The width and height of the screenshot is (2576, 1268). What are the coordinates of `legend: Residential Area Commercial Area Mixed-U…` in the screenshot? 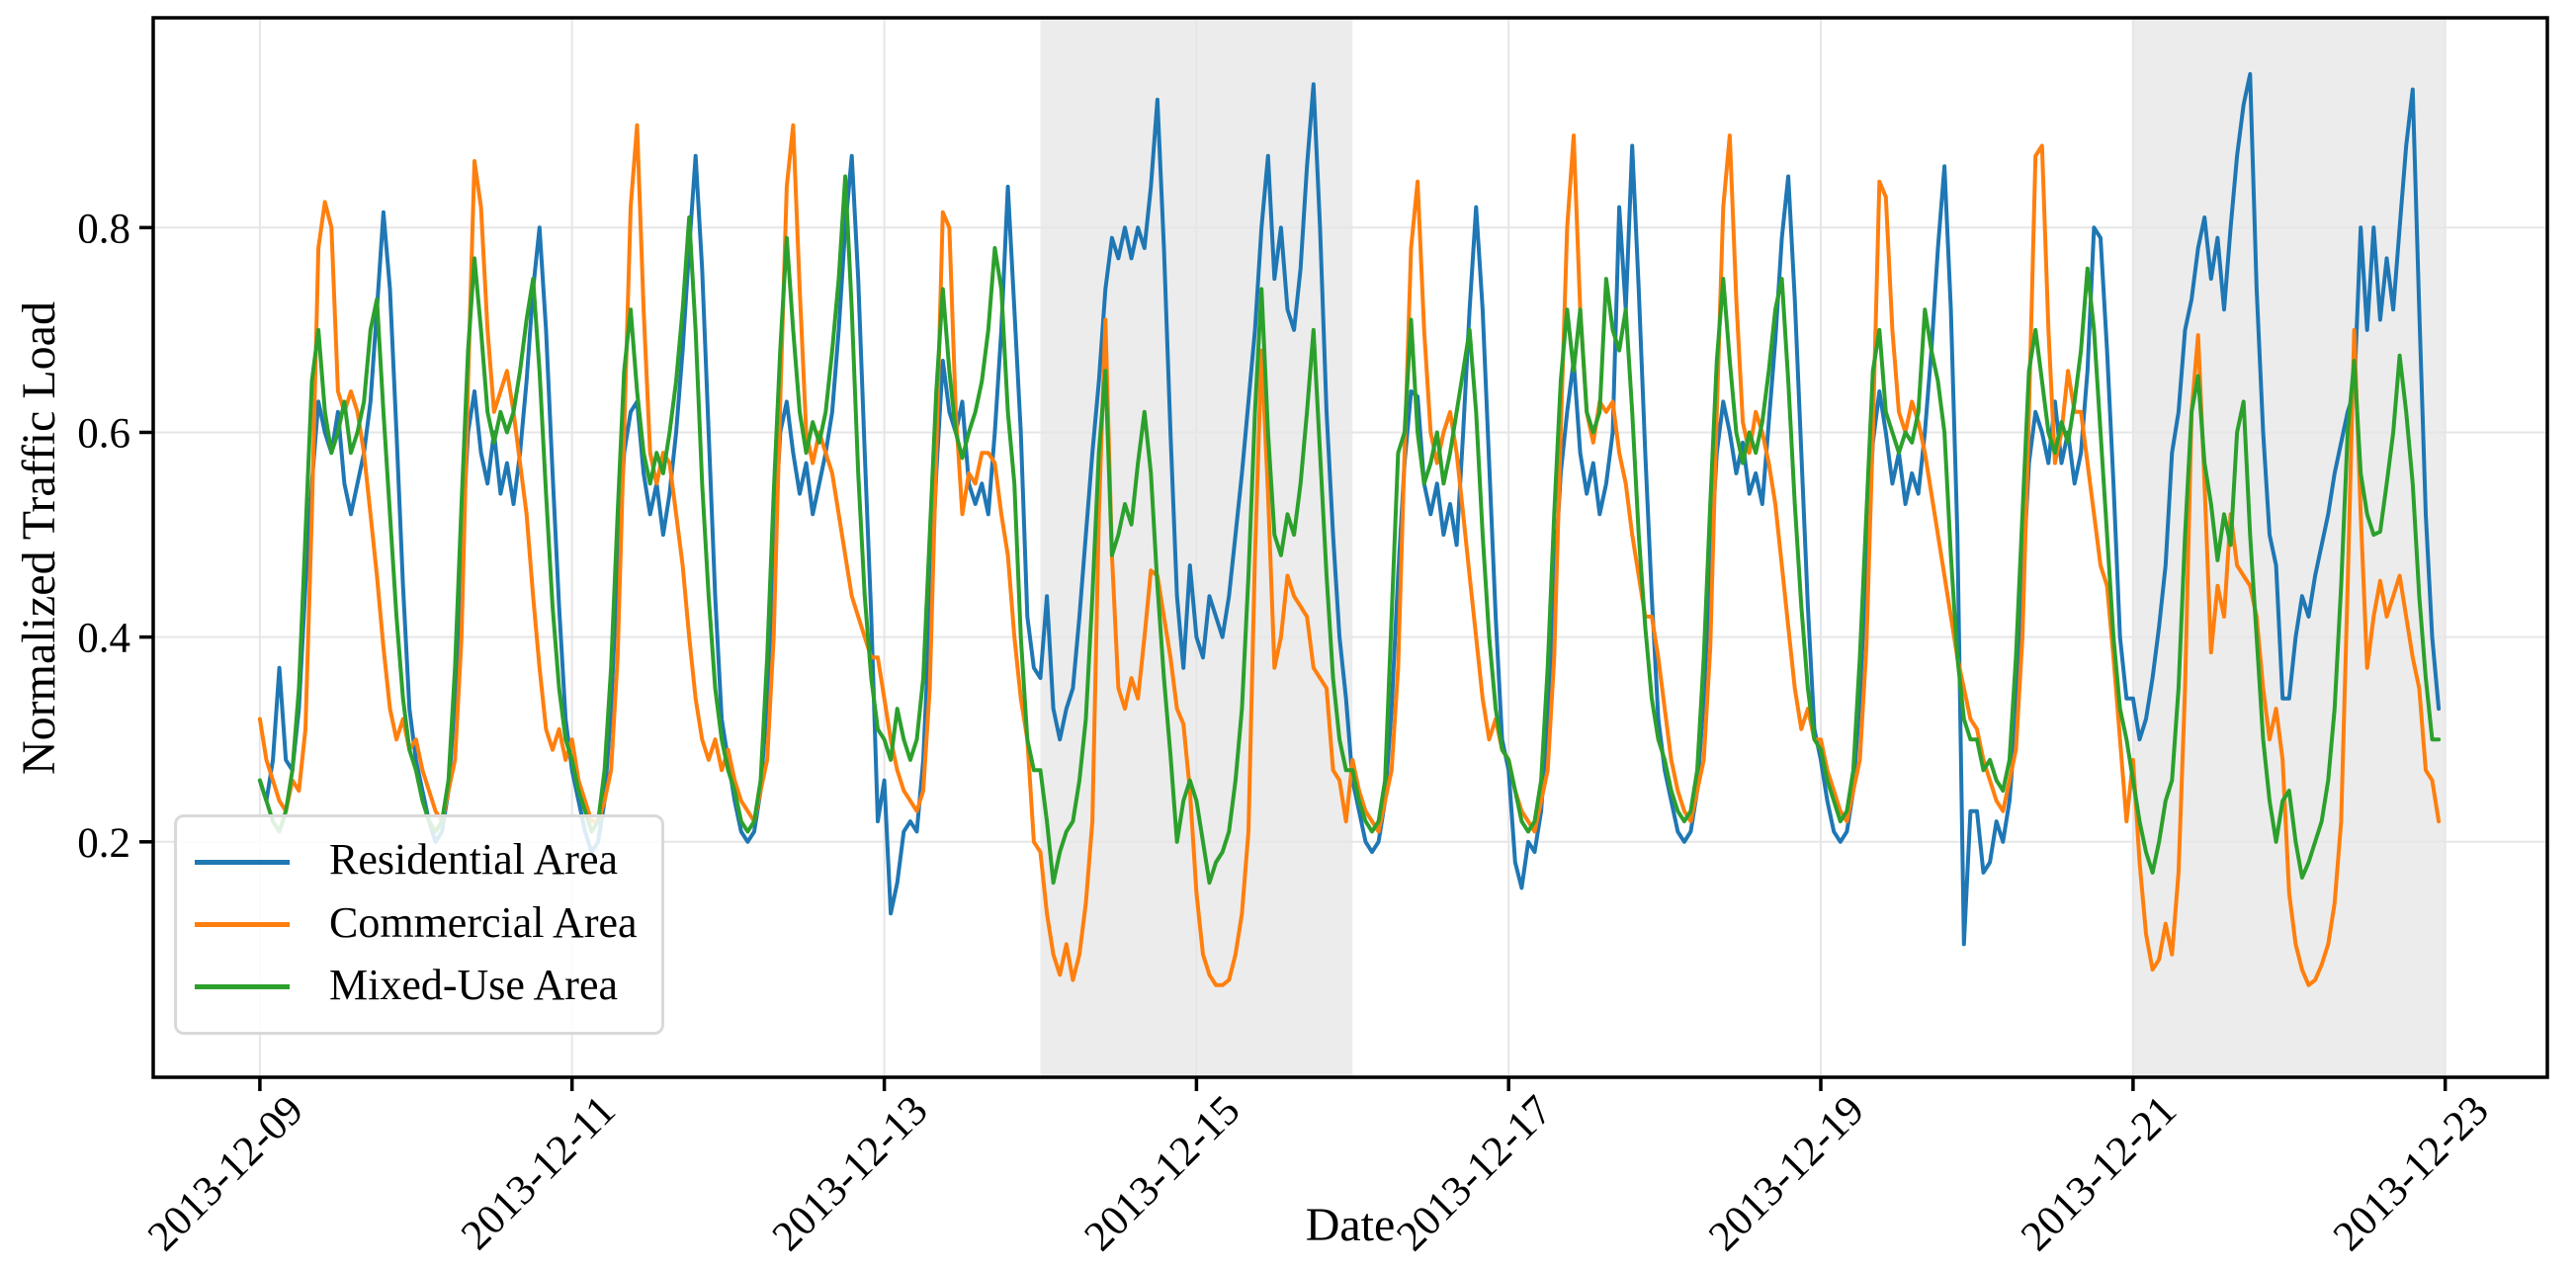 It's located at (419, 924).